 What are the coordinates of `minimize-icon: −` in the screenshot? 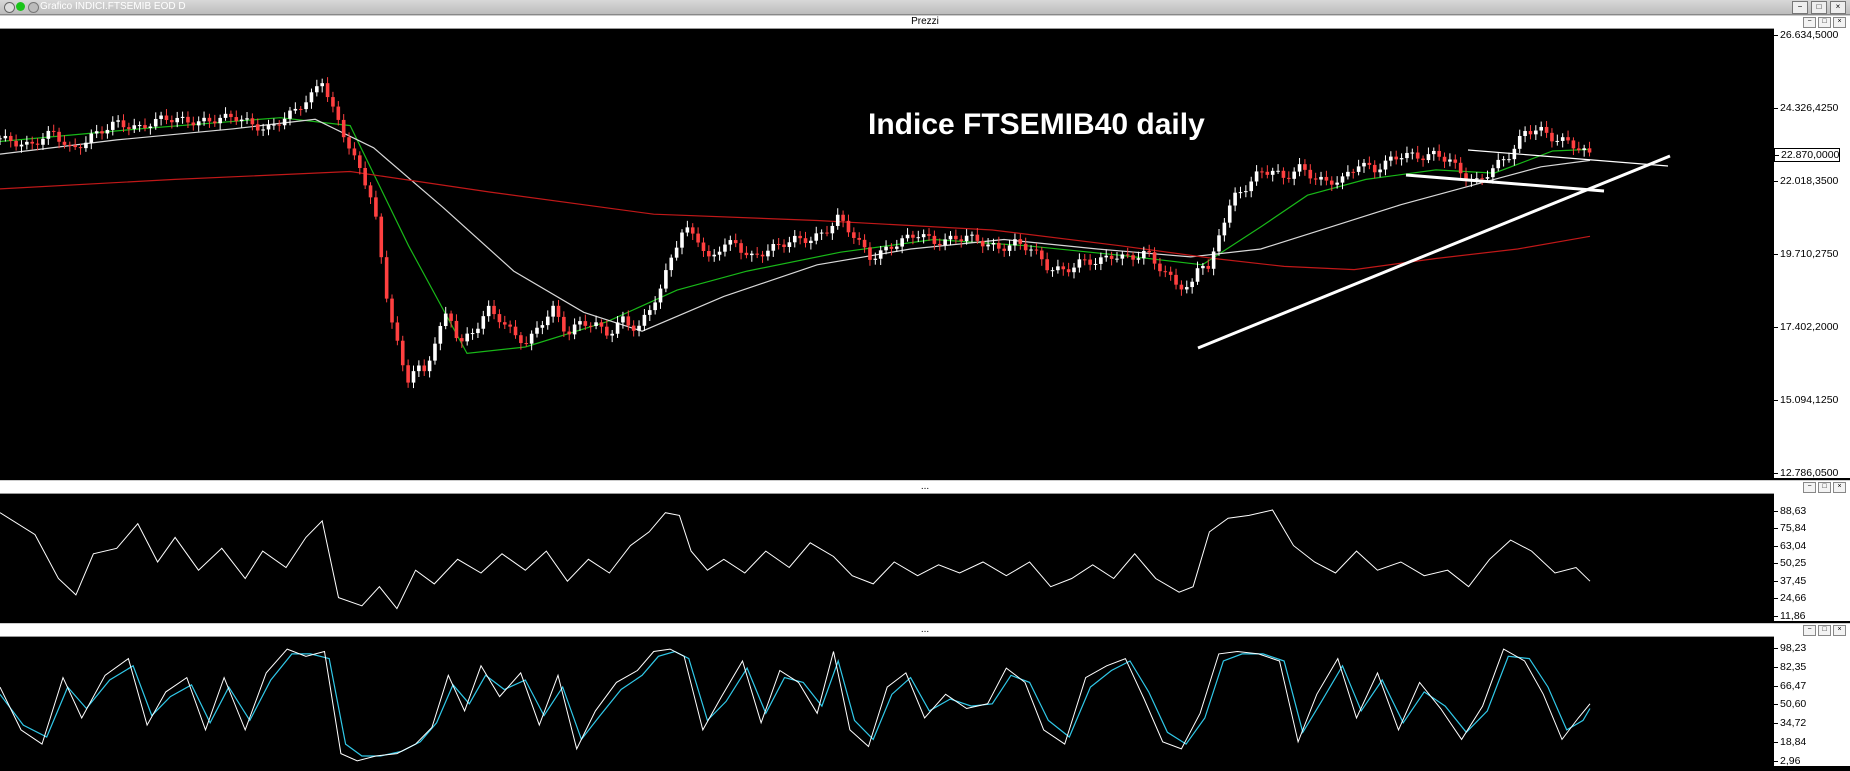 It's located at (1809, 629).